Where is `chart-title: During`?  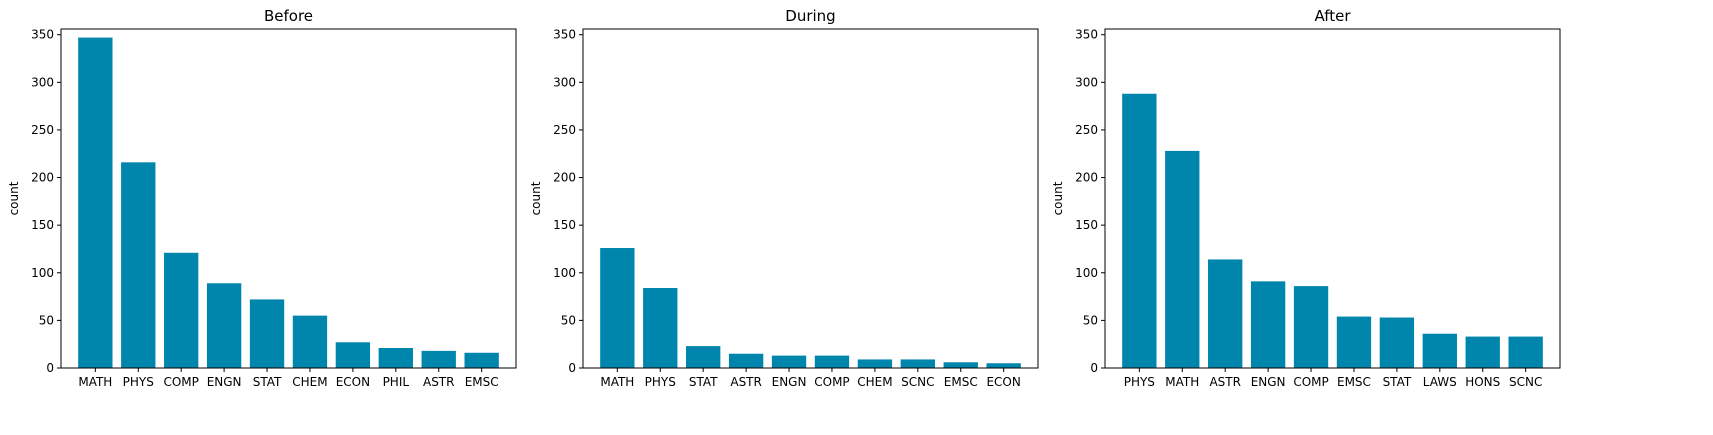 chart-title: During is located at coordinates (810, 16).